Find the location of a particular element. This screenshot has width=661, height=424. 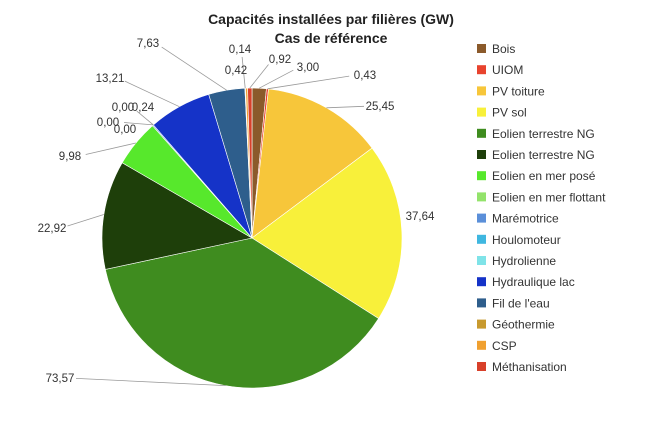

legend-entry: Eolien en mer posé is located at coordinates (544, 176).